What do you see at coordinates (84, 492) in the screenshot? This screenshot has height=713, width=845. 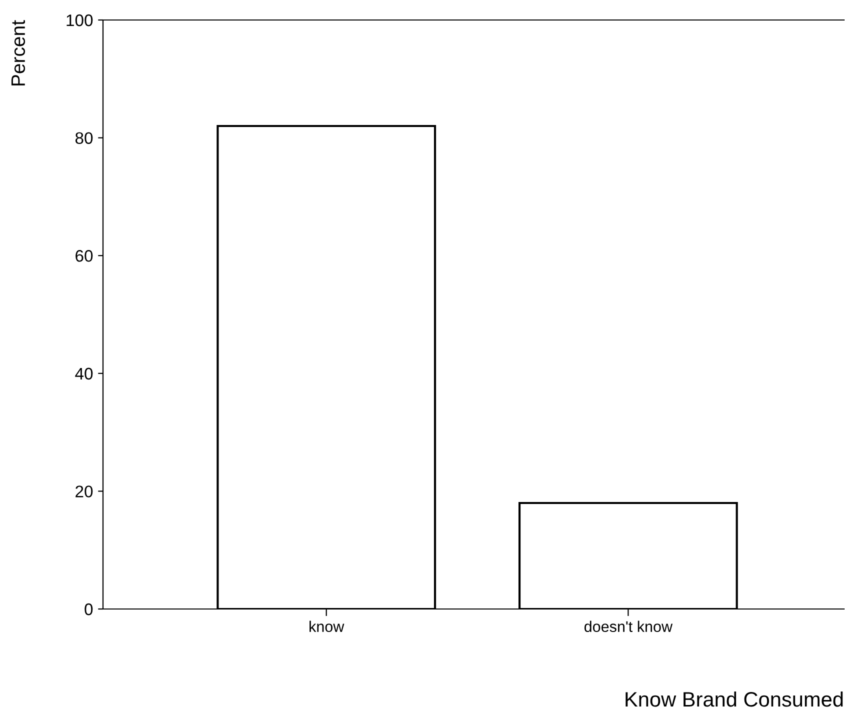 I see `y-tick-label: 20` at bounding box center [84, 492].